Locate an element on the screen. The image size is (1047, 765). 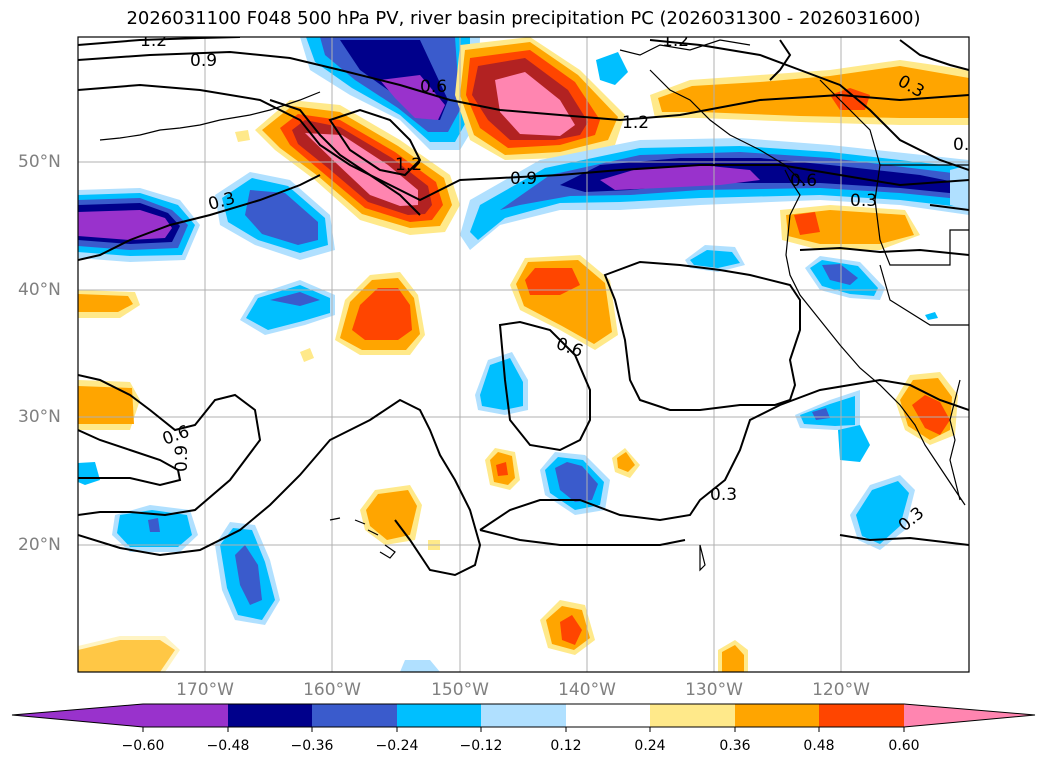
colorbar-tick-label: 0.48 is located at coordinates (819, 746).